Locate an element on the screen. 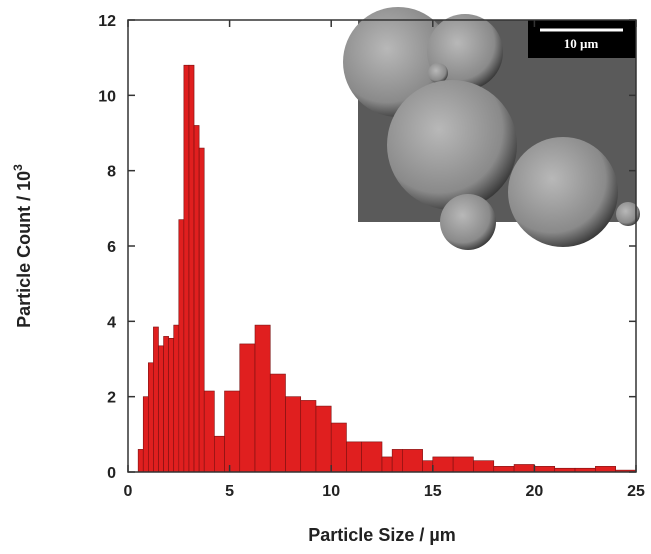 The width and height of the screenshot is (651, 554). x-tick-label: 20 is located at coordinates (535, 491).